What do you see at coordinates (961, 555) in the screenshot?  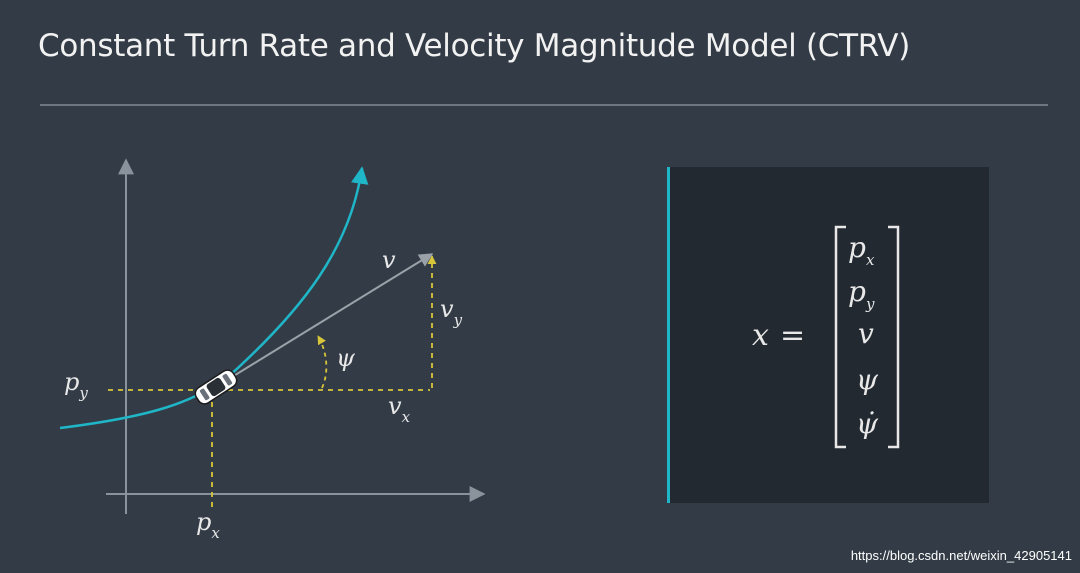 I see `watermark-url: https://blog.csdn.net/weixin_42905141` at bounding box center [961, 555].